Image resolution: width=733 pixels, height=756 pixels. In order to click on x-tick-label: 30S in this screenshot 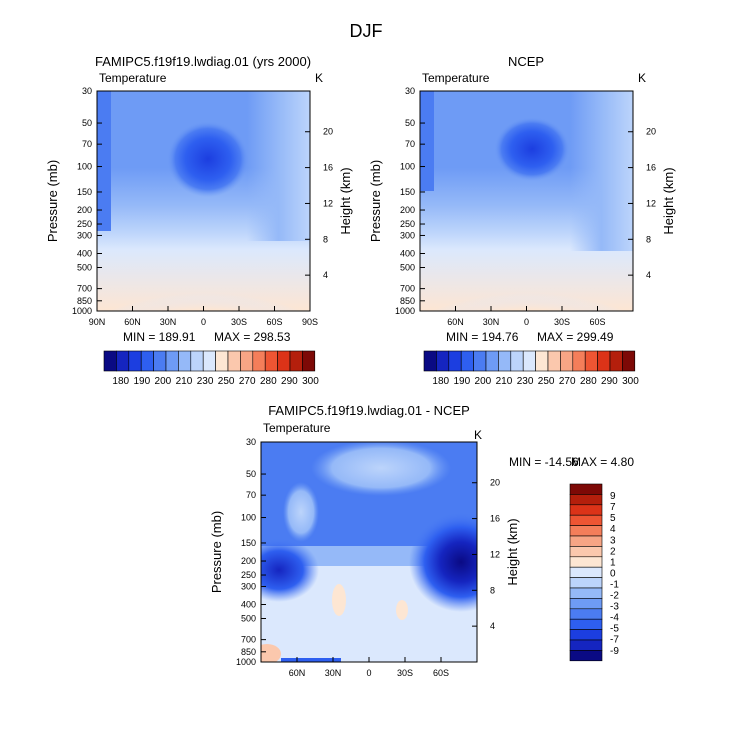, I will do `click(562, 322)`.